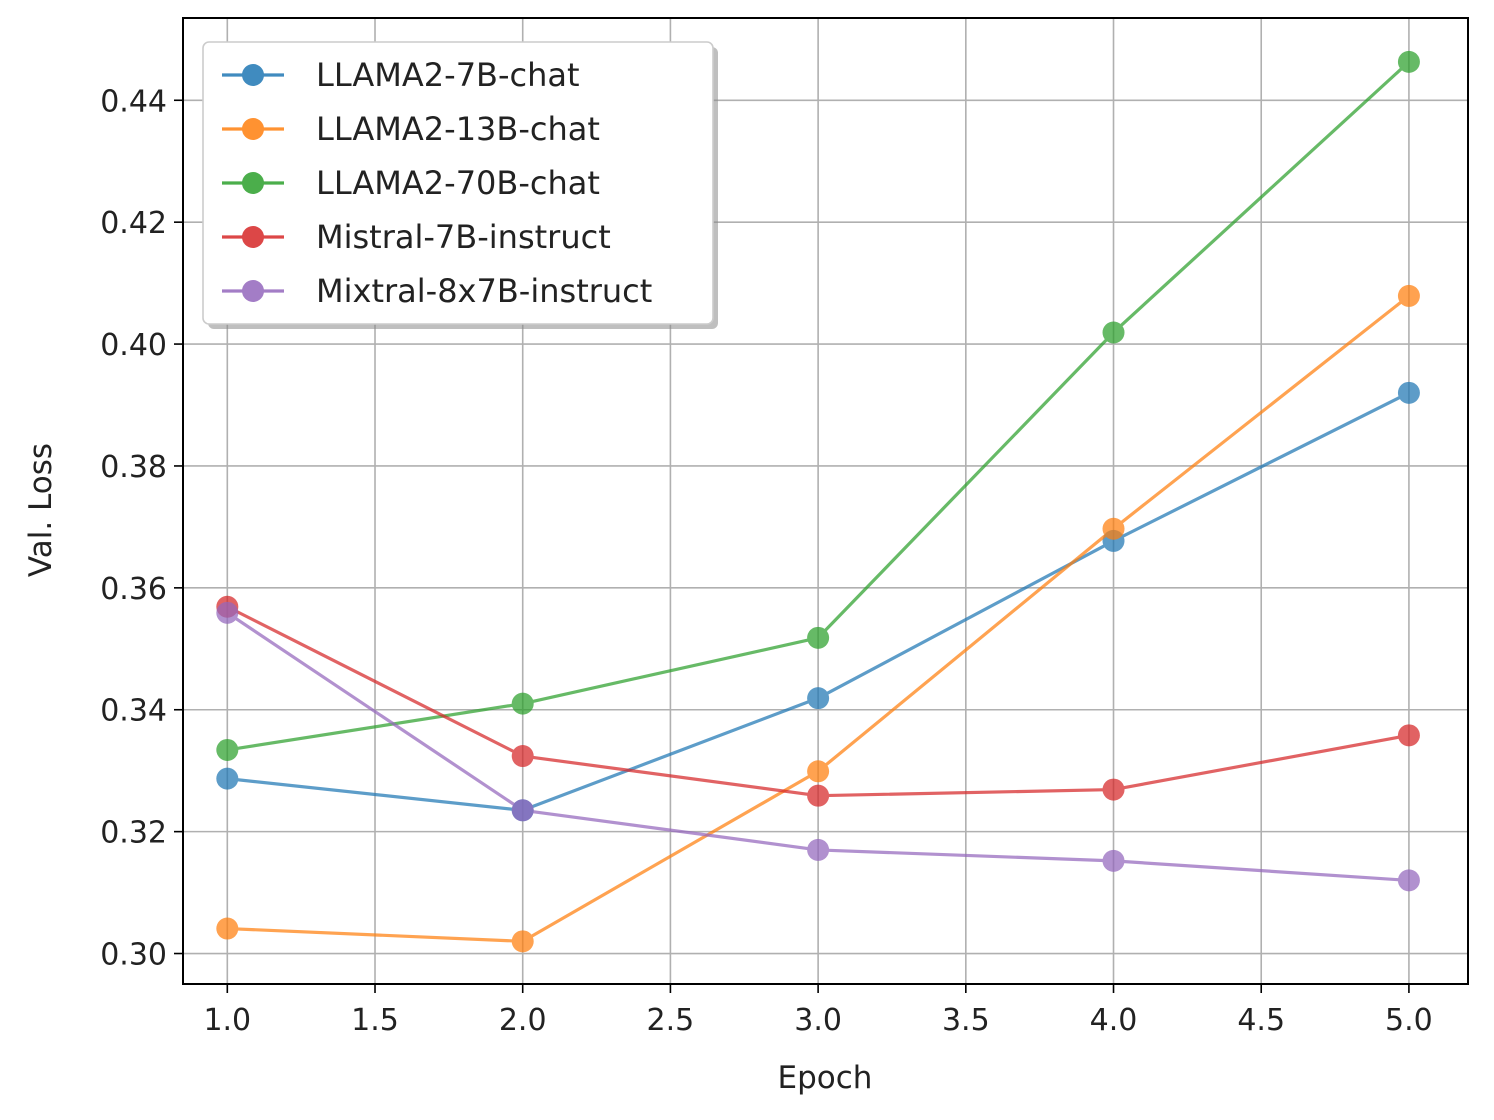 This screenshot has width=1494, height=1120. I want to click on legend-label: LLAMA2-13B-chat, so click(458, 129).